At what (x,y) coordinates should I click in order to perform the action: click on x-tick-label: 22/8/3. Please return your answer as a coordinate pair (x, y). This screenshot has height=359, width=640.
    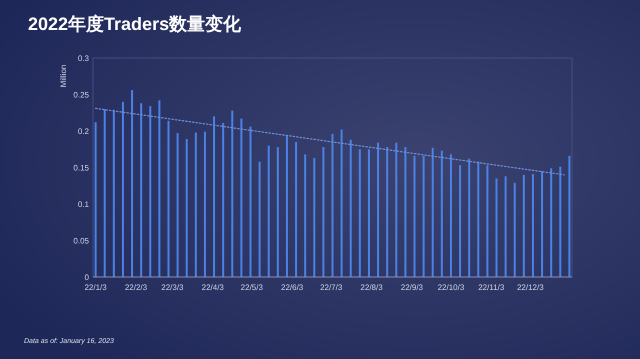
    Looking at the image, I should click on (372, 287).